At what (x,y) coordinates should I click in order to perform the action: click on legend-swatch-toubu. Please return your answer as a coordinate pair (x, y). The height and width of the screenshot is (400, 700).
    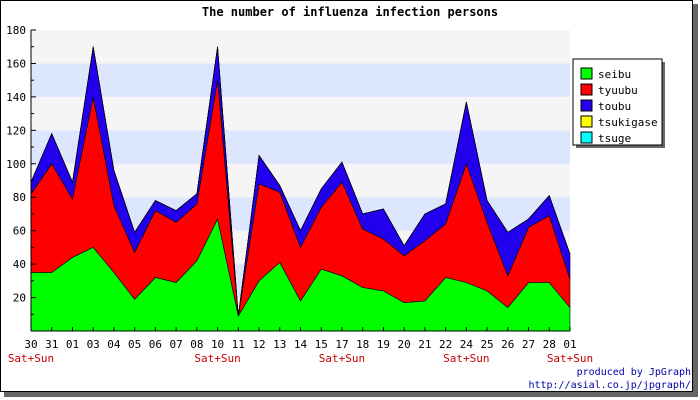
    Looking at the image, I should click on (586, 105).